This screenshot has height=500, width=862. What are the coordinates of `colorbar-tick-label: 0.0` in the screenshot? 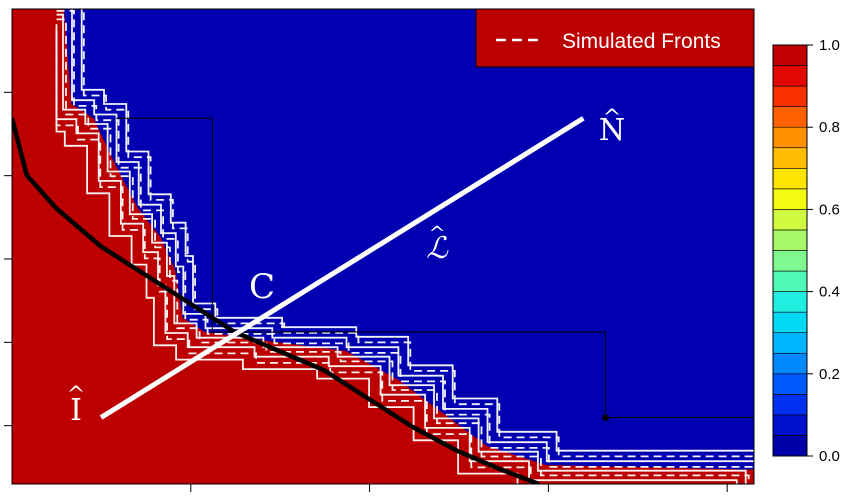 It's located at (829, 456).